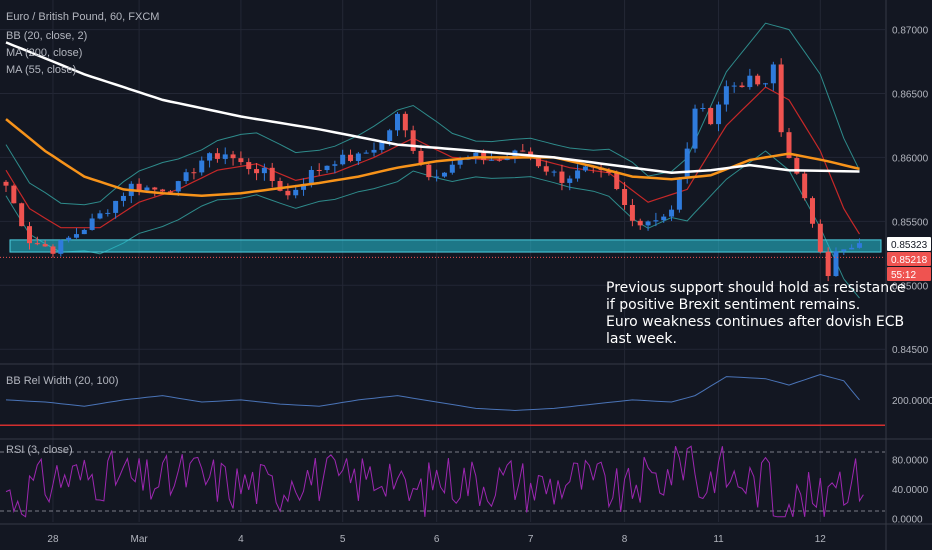 The image size is (932, 550). What do you see at coordinates (907, 519) in the screenshot?
I see `rsi-tick-label: 0.0000` at bounding box center [907, 519].